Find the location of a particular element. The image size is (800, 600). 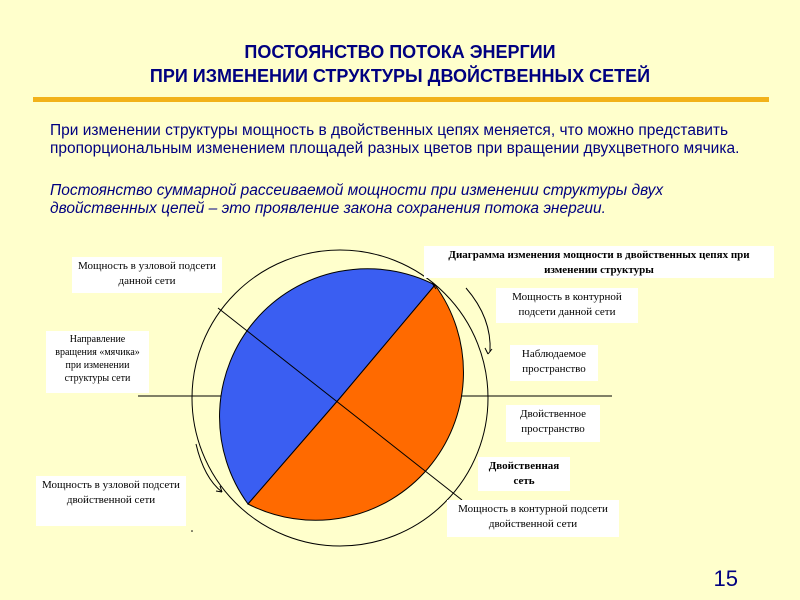

title-line-1: ПОСТОЯНСТВО ПОТОКА ЭНЕРГИИ is located at coordinates (400, 52).